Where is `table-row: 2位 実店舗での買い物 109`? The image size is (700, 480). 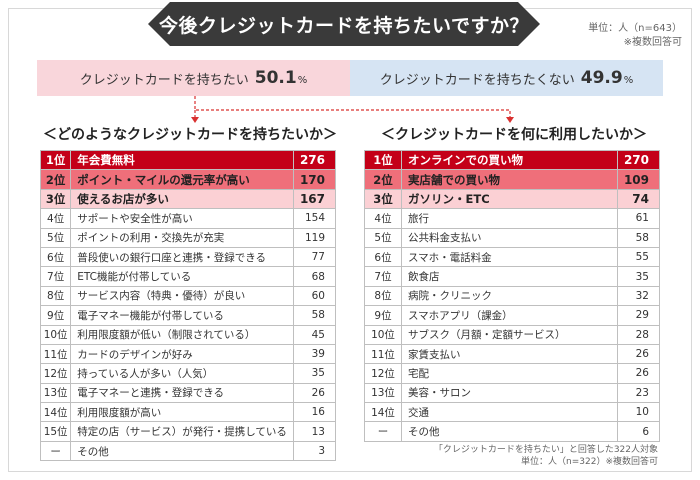 table-row: 2位 実店舗での買い物 109 is located at coordinates (512, 179).